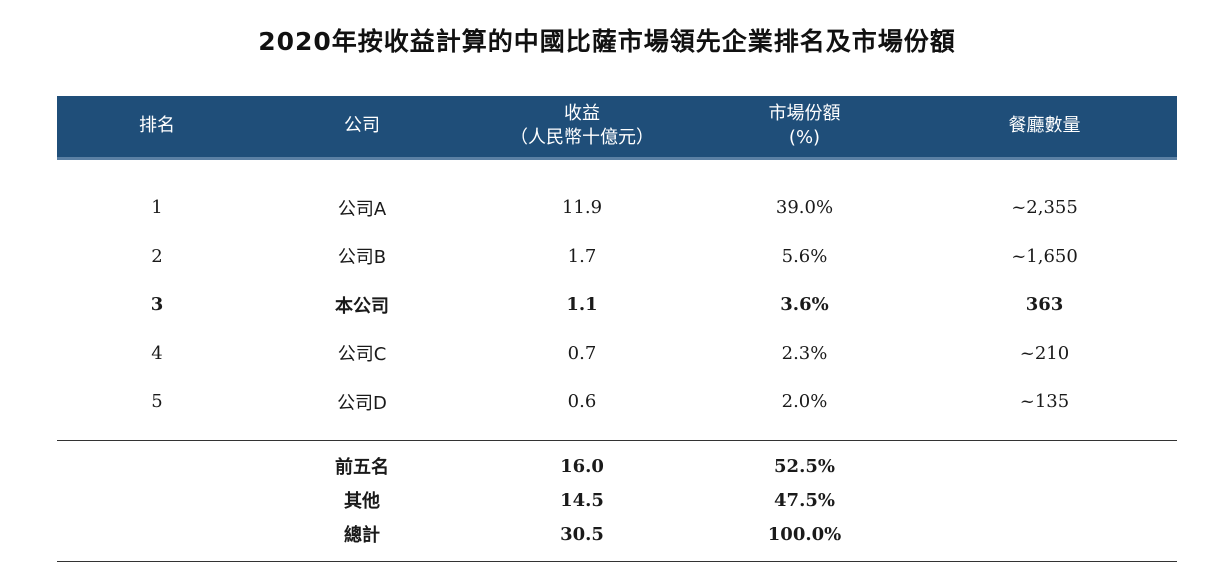  What do you see at coordinates (1044, 126) in the screenshot?
I see `header-restaurants: 餐廳數量` at bounding box center [1044, 126].